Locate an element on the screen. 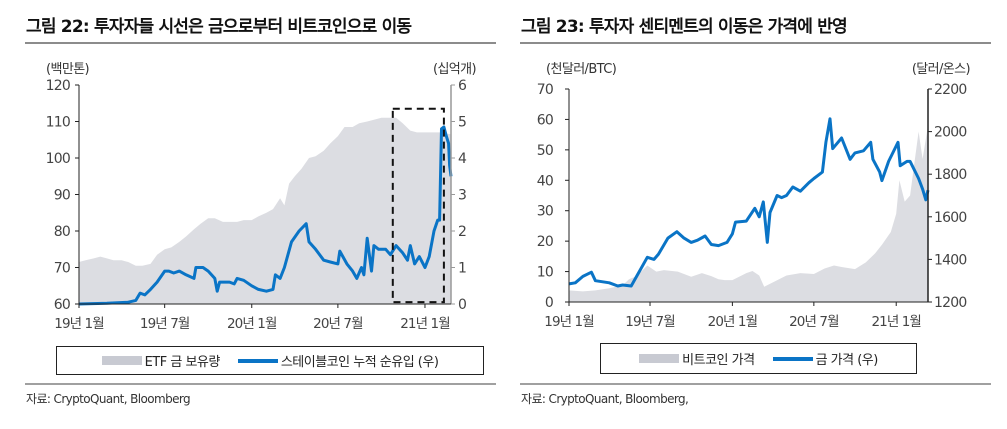 This screenshot has height=429, width=1007. legend-item-etf-gold: ETF 금 보유량 is located at coordinates (161, 360).